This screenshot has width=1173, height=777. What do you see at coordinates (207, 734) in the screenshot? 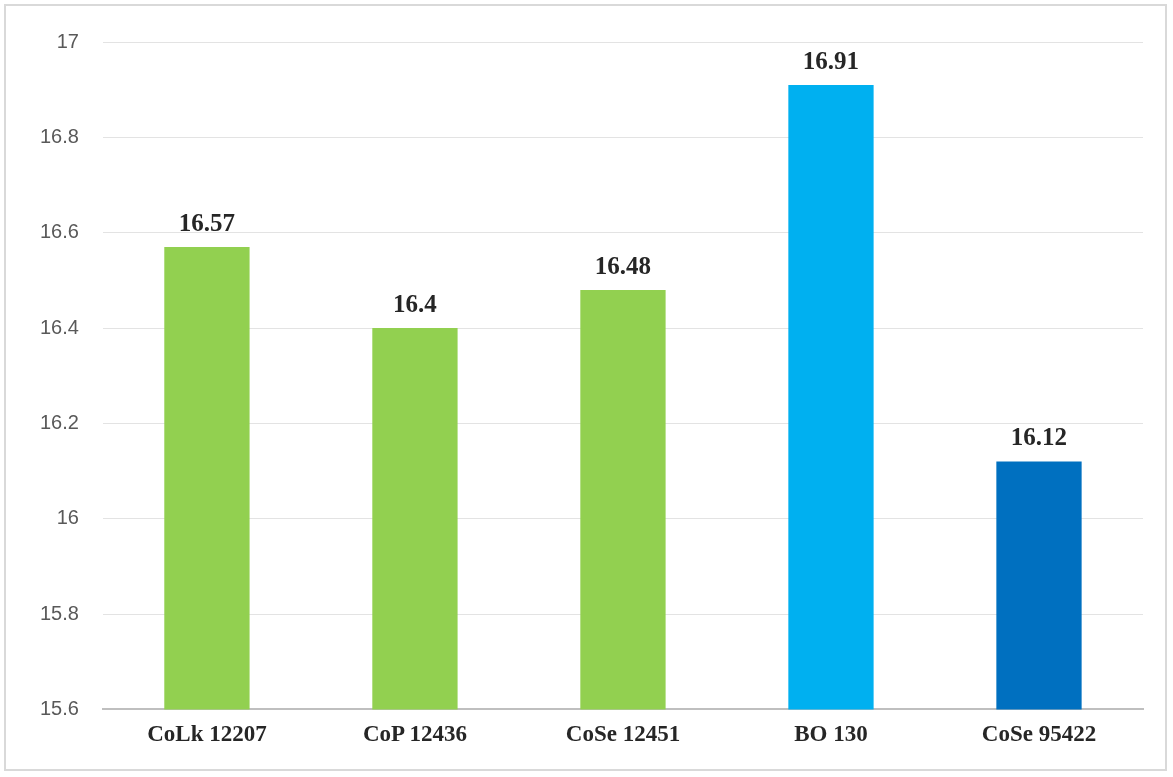
I see `x-tick-label: CoLk 12207` at bounding box center [207, 734].